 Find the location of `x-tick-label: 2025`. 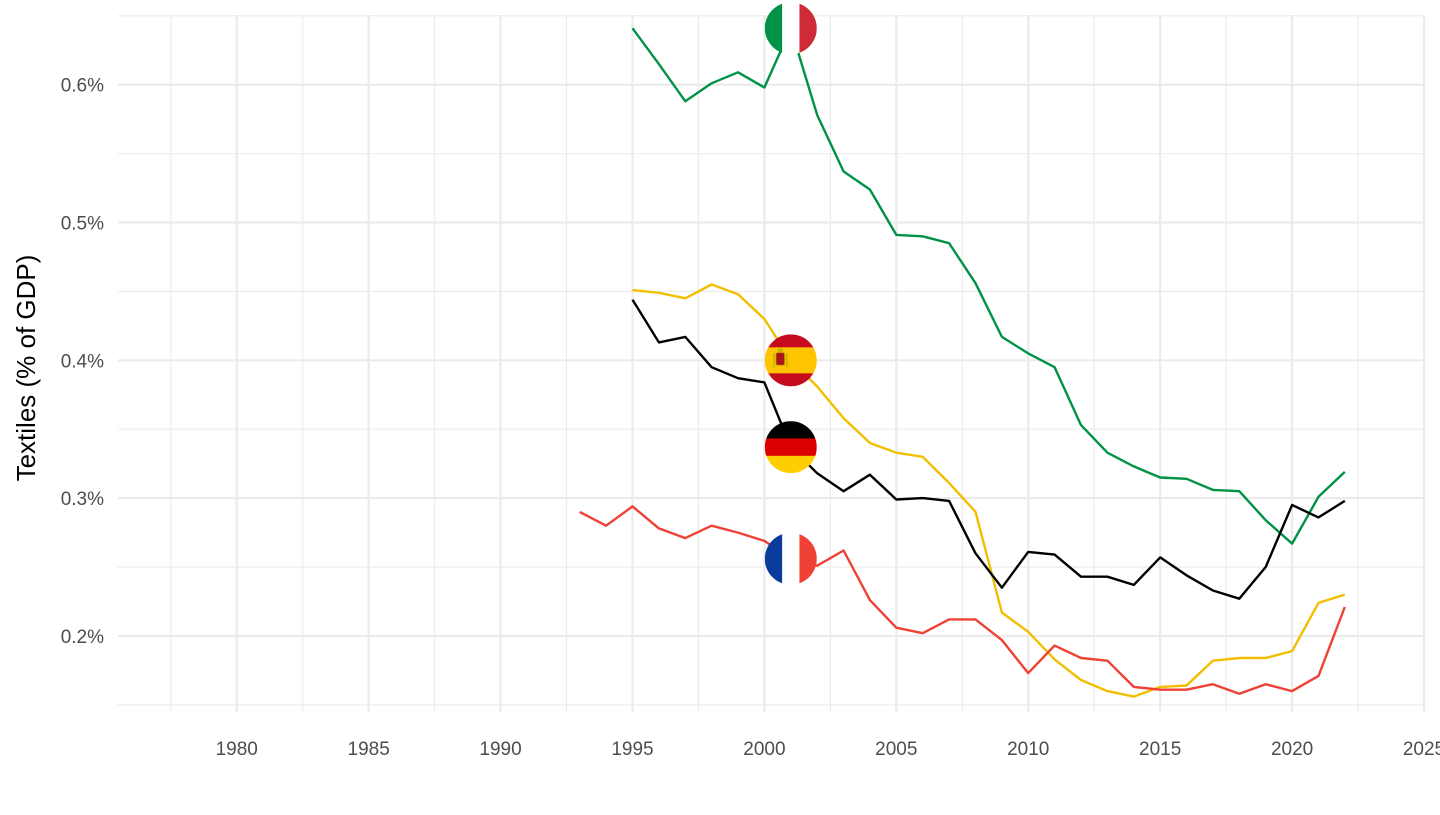

x-tick-label: 2025 is located at coordinates (1421, 749).